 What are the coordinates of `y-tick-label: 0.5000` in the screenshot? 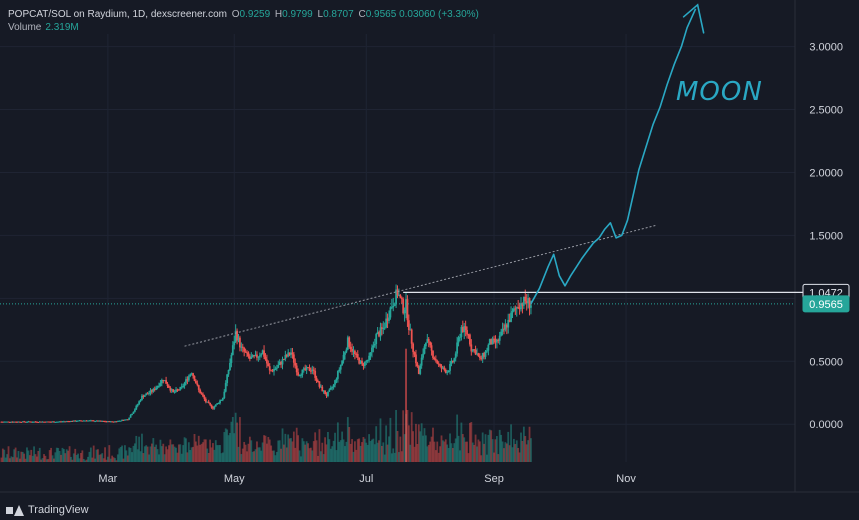 It's located at (826, 362).